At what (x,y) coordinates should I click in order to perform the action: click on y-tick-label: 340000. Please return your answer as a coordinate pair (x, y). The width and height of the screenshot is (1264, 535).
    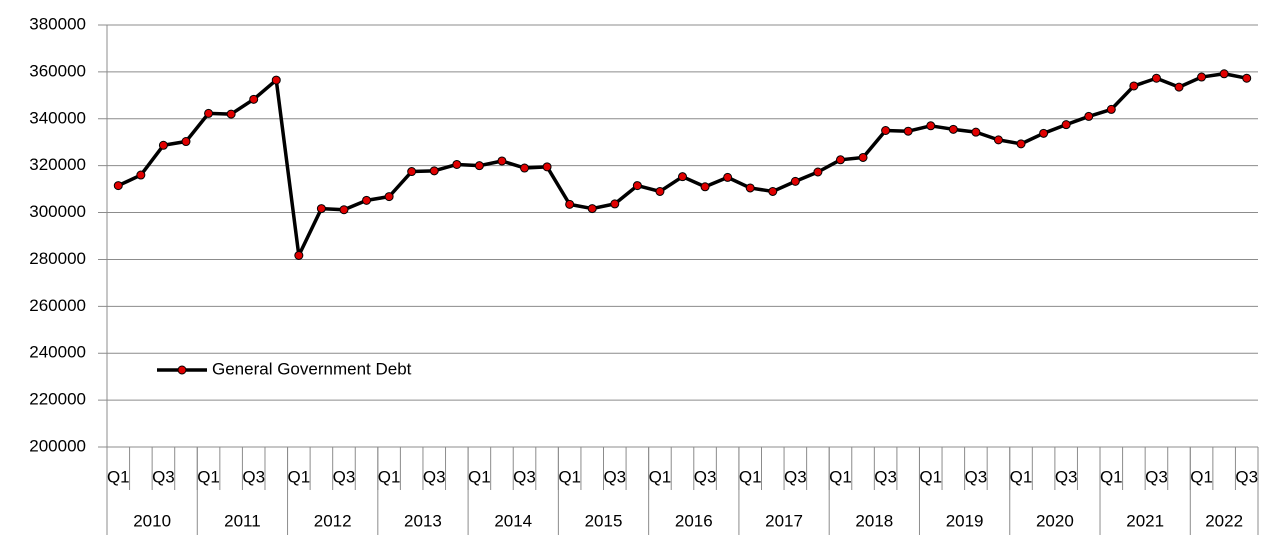
    Looking at the image, I should click on (57, 117).